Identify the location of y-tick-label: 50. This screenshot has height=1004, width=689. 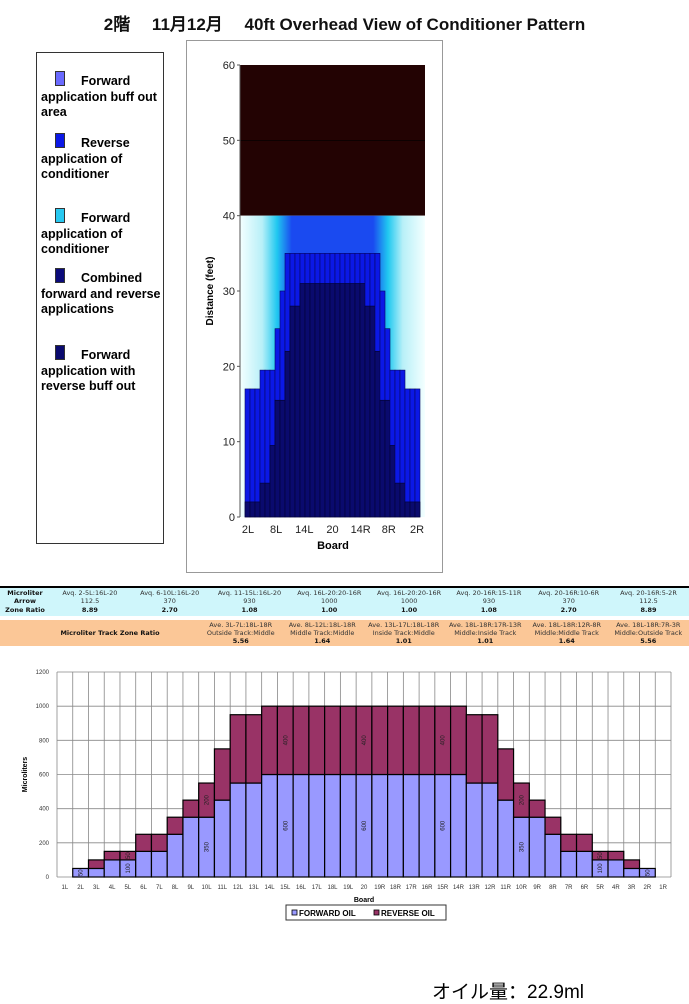
(229, 141).